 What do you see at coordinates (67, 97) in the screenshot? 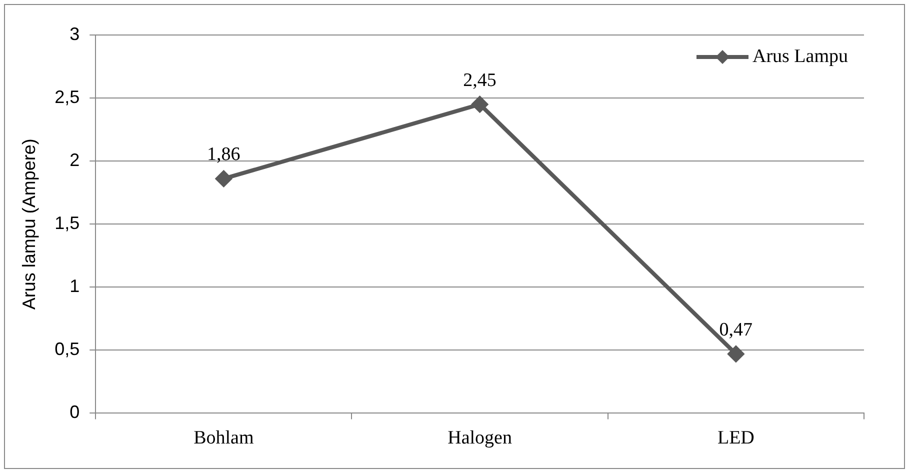
I see `y-tick-label: 2,5` at bounding box center [67, 97].